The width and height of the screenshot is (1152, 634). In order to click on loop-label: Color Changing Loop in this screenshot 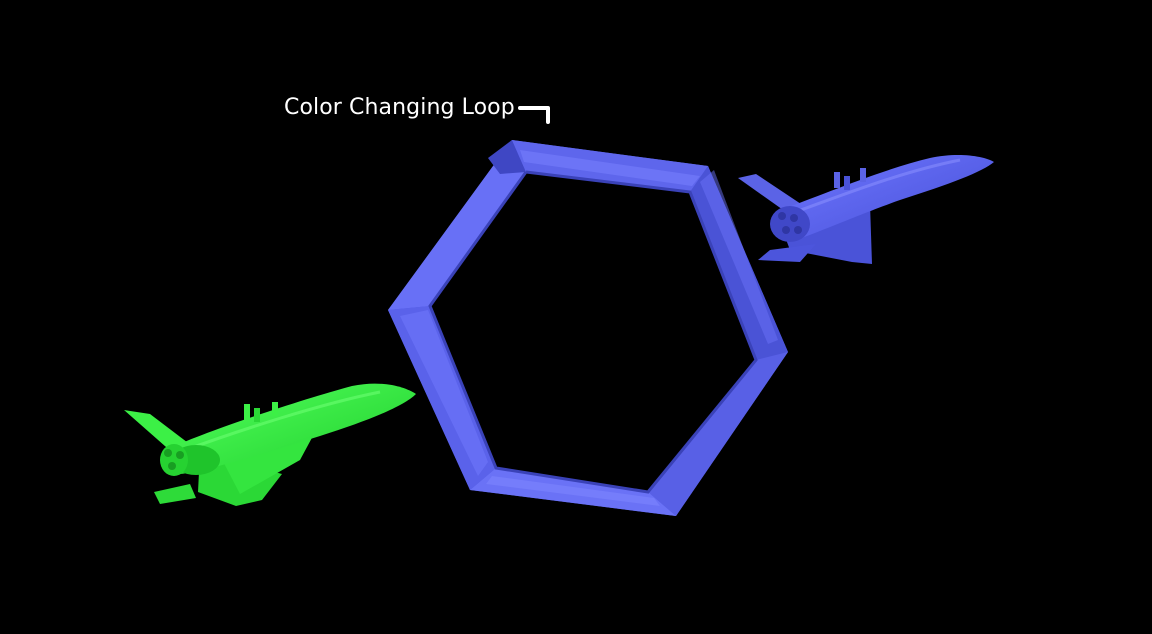, I will do `click(399, 107)`.